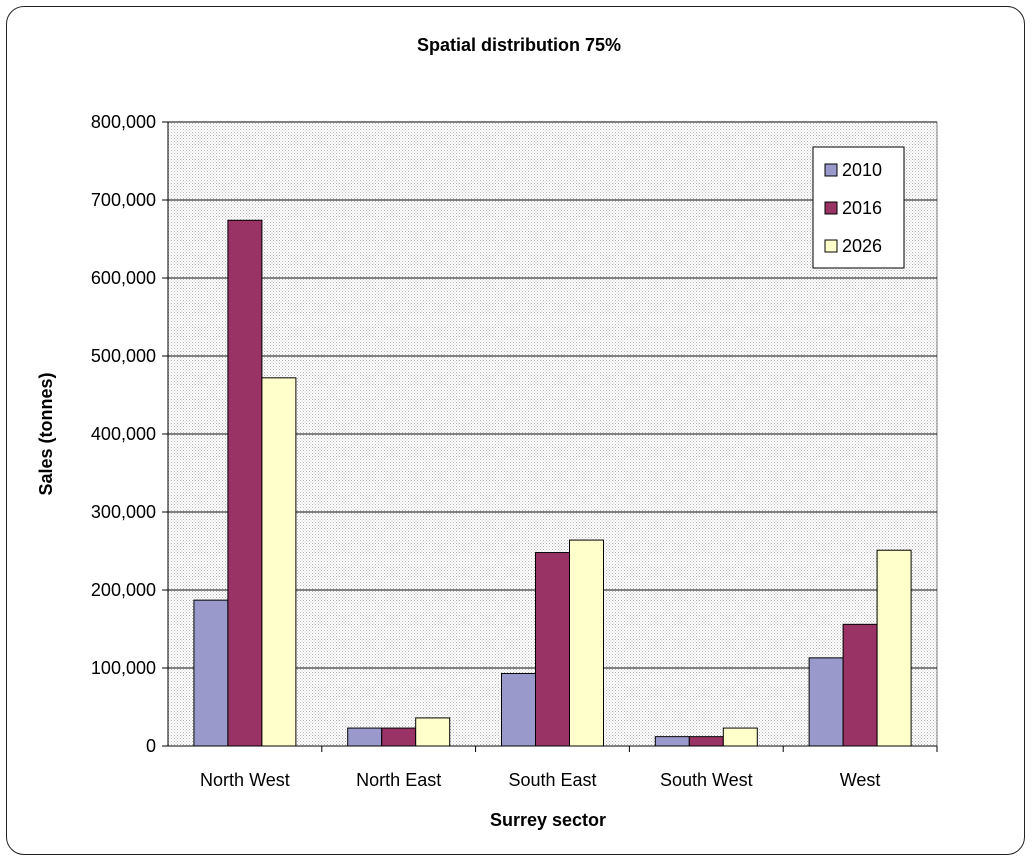 This screenshot has height=864, width=1032. I want to click on y-tick-label: 700,000, so click(123, 200).